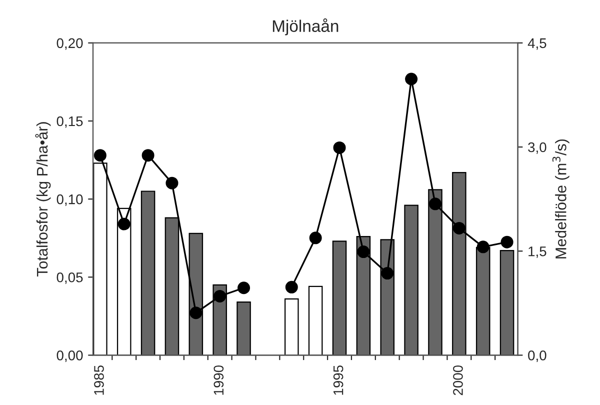  I want to click on x-tick-label: 1990, so click(219, 380).